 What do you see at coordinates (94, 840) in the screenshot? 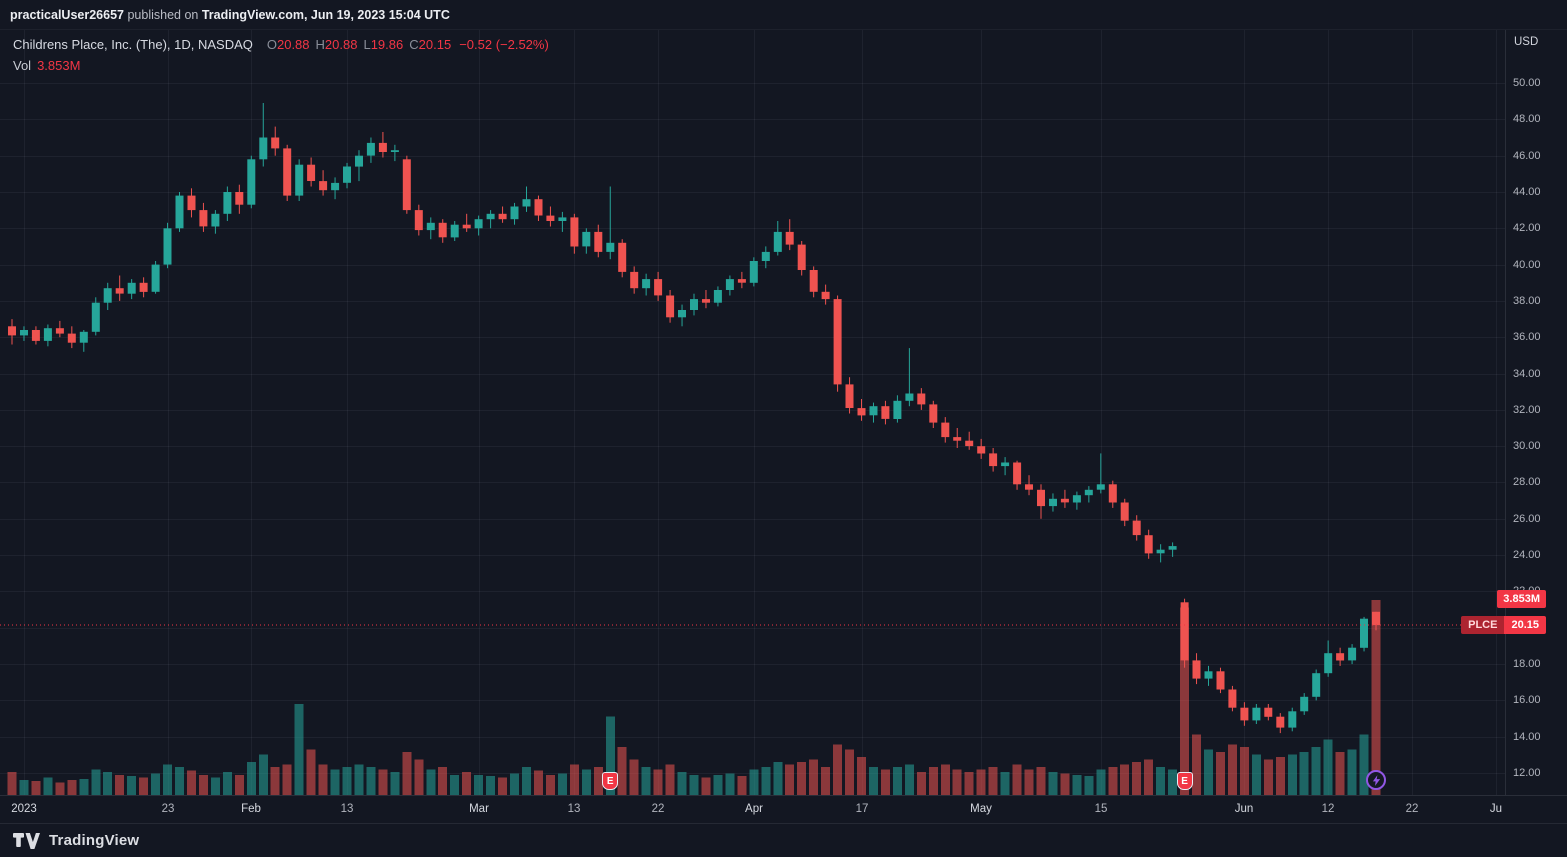
I see `tradingview-brand: TradingView` at bounding box center [94, 840].